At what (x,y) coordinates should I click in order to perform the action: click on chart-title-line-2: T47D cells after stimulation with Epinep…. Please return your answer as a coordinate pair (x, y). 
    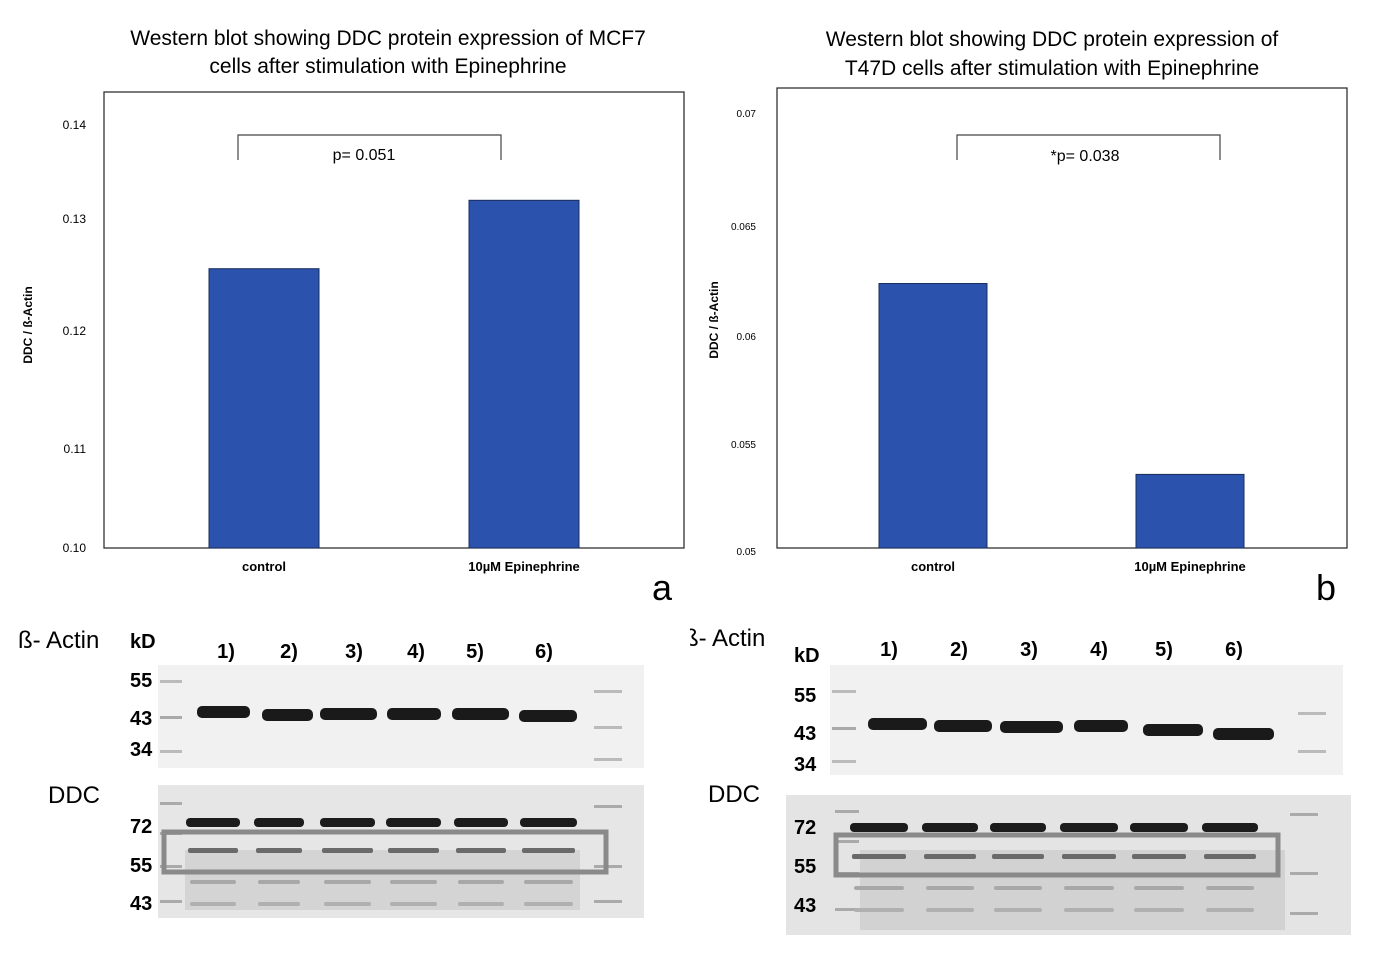
    Looking at the image, I should click on (1052, 68).